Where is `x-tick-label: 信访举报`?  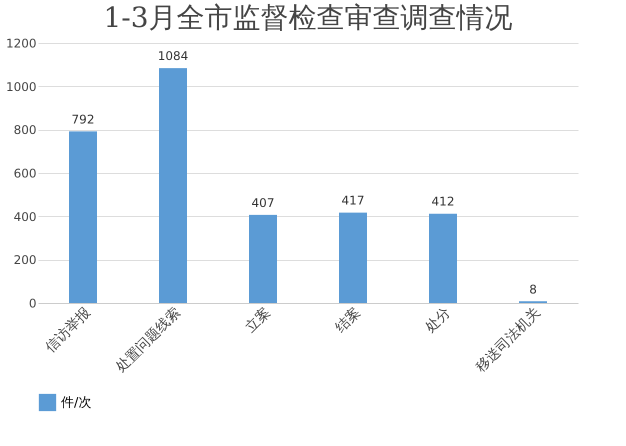 x-tick-label: 信访举报 is located at coordinates (68, 330).